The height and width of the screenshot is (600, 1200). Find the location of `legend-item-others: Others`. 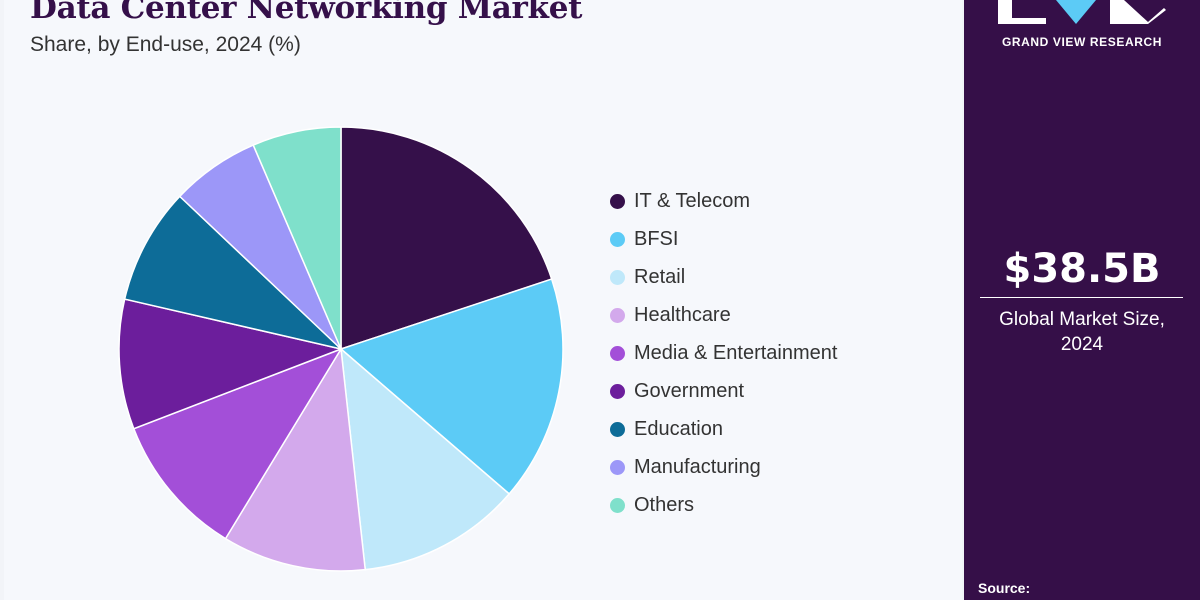

legend-item-others: Others is located at coordinates (723, 505).